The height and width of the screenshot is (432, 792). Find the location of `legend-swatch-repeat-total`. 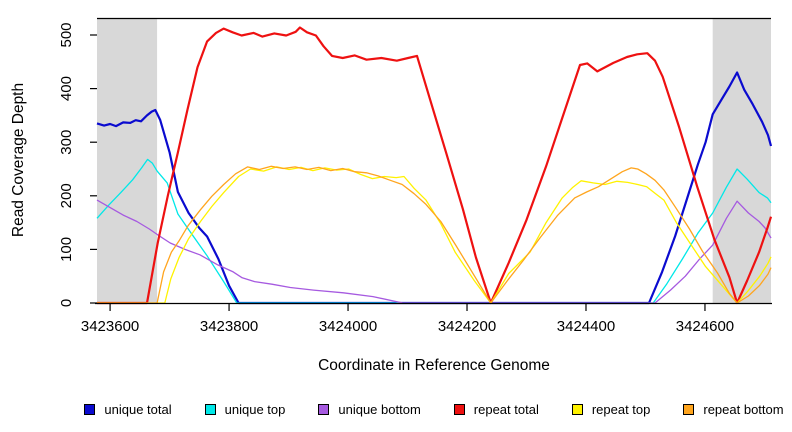

legend-swatch-repeat-total is located at coordinates (459, 409).